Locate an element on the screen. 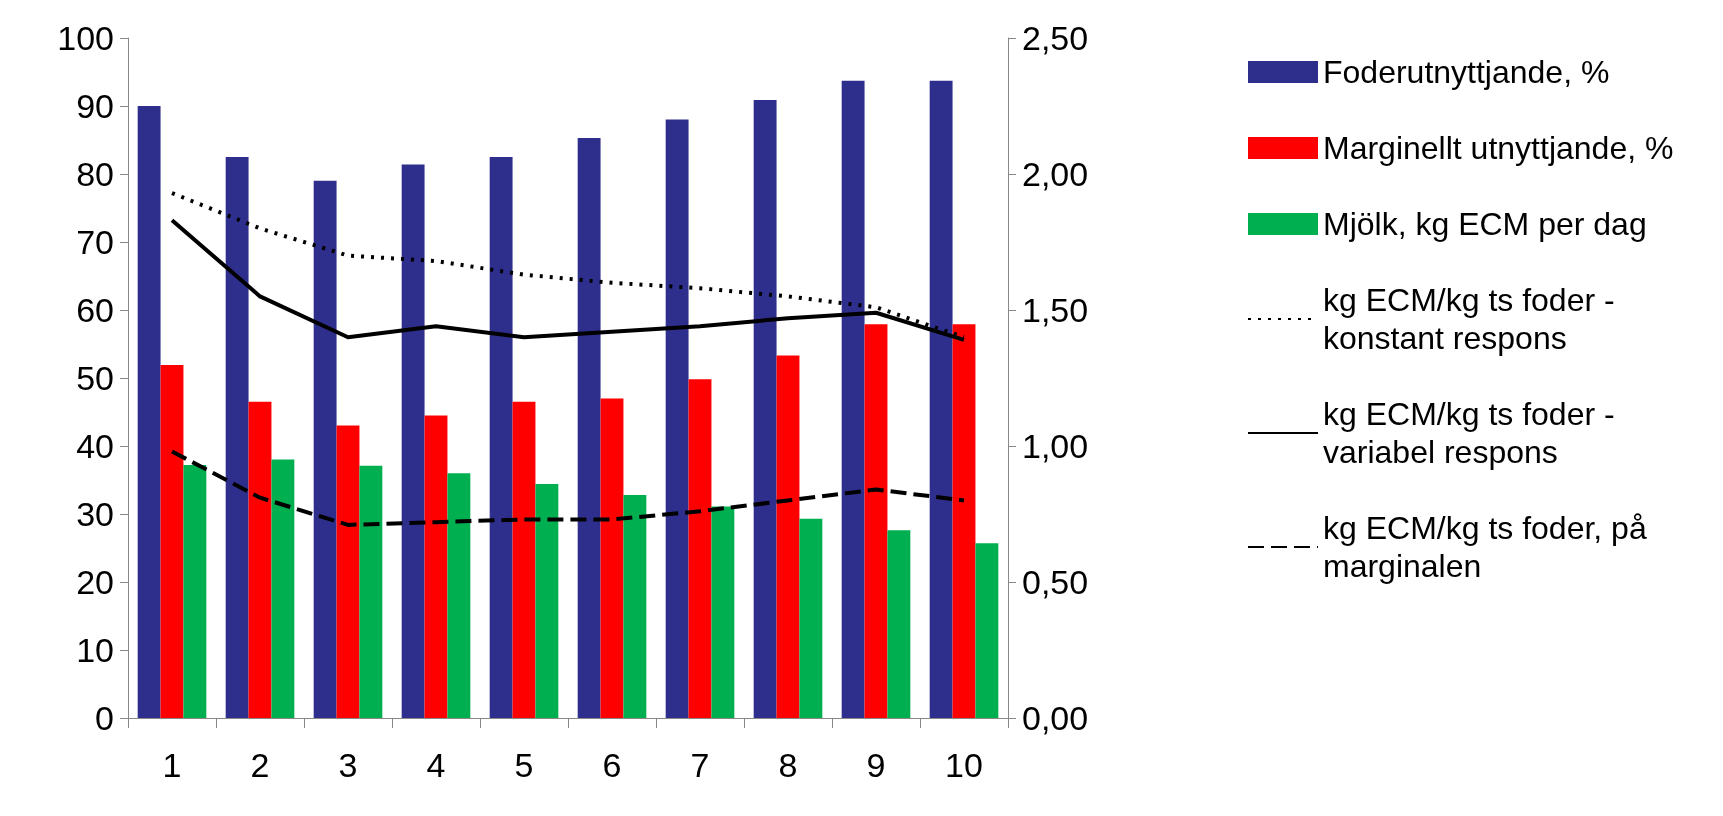 This screenshot has height=816, width=1723. y-tick-label: 80 is located at coordinates (95, 174).